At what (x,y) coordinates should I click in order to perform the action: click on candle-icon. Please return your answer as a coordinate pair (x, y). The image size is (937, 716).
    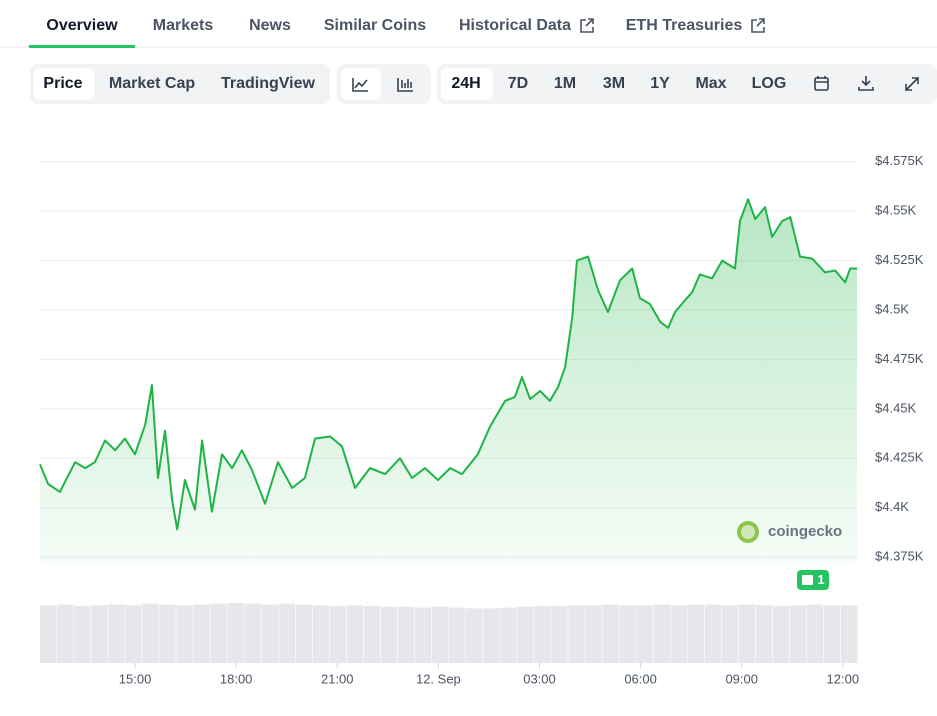
    Looking at the image, I should click on (405, 85).